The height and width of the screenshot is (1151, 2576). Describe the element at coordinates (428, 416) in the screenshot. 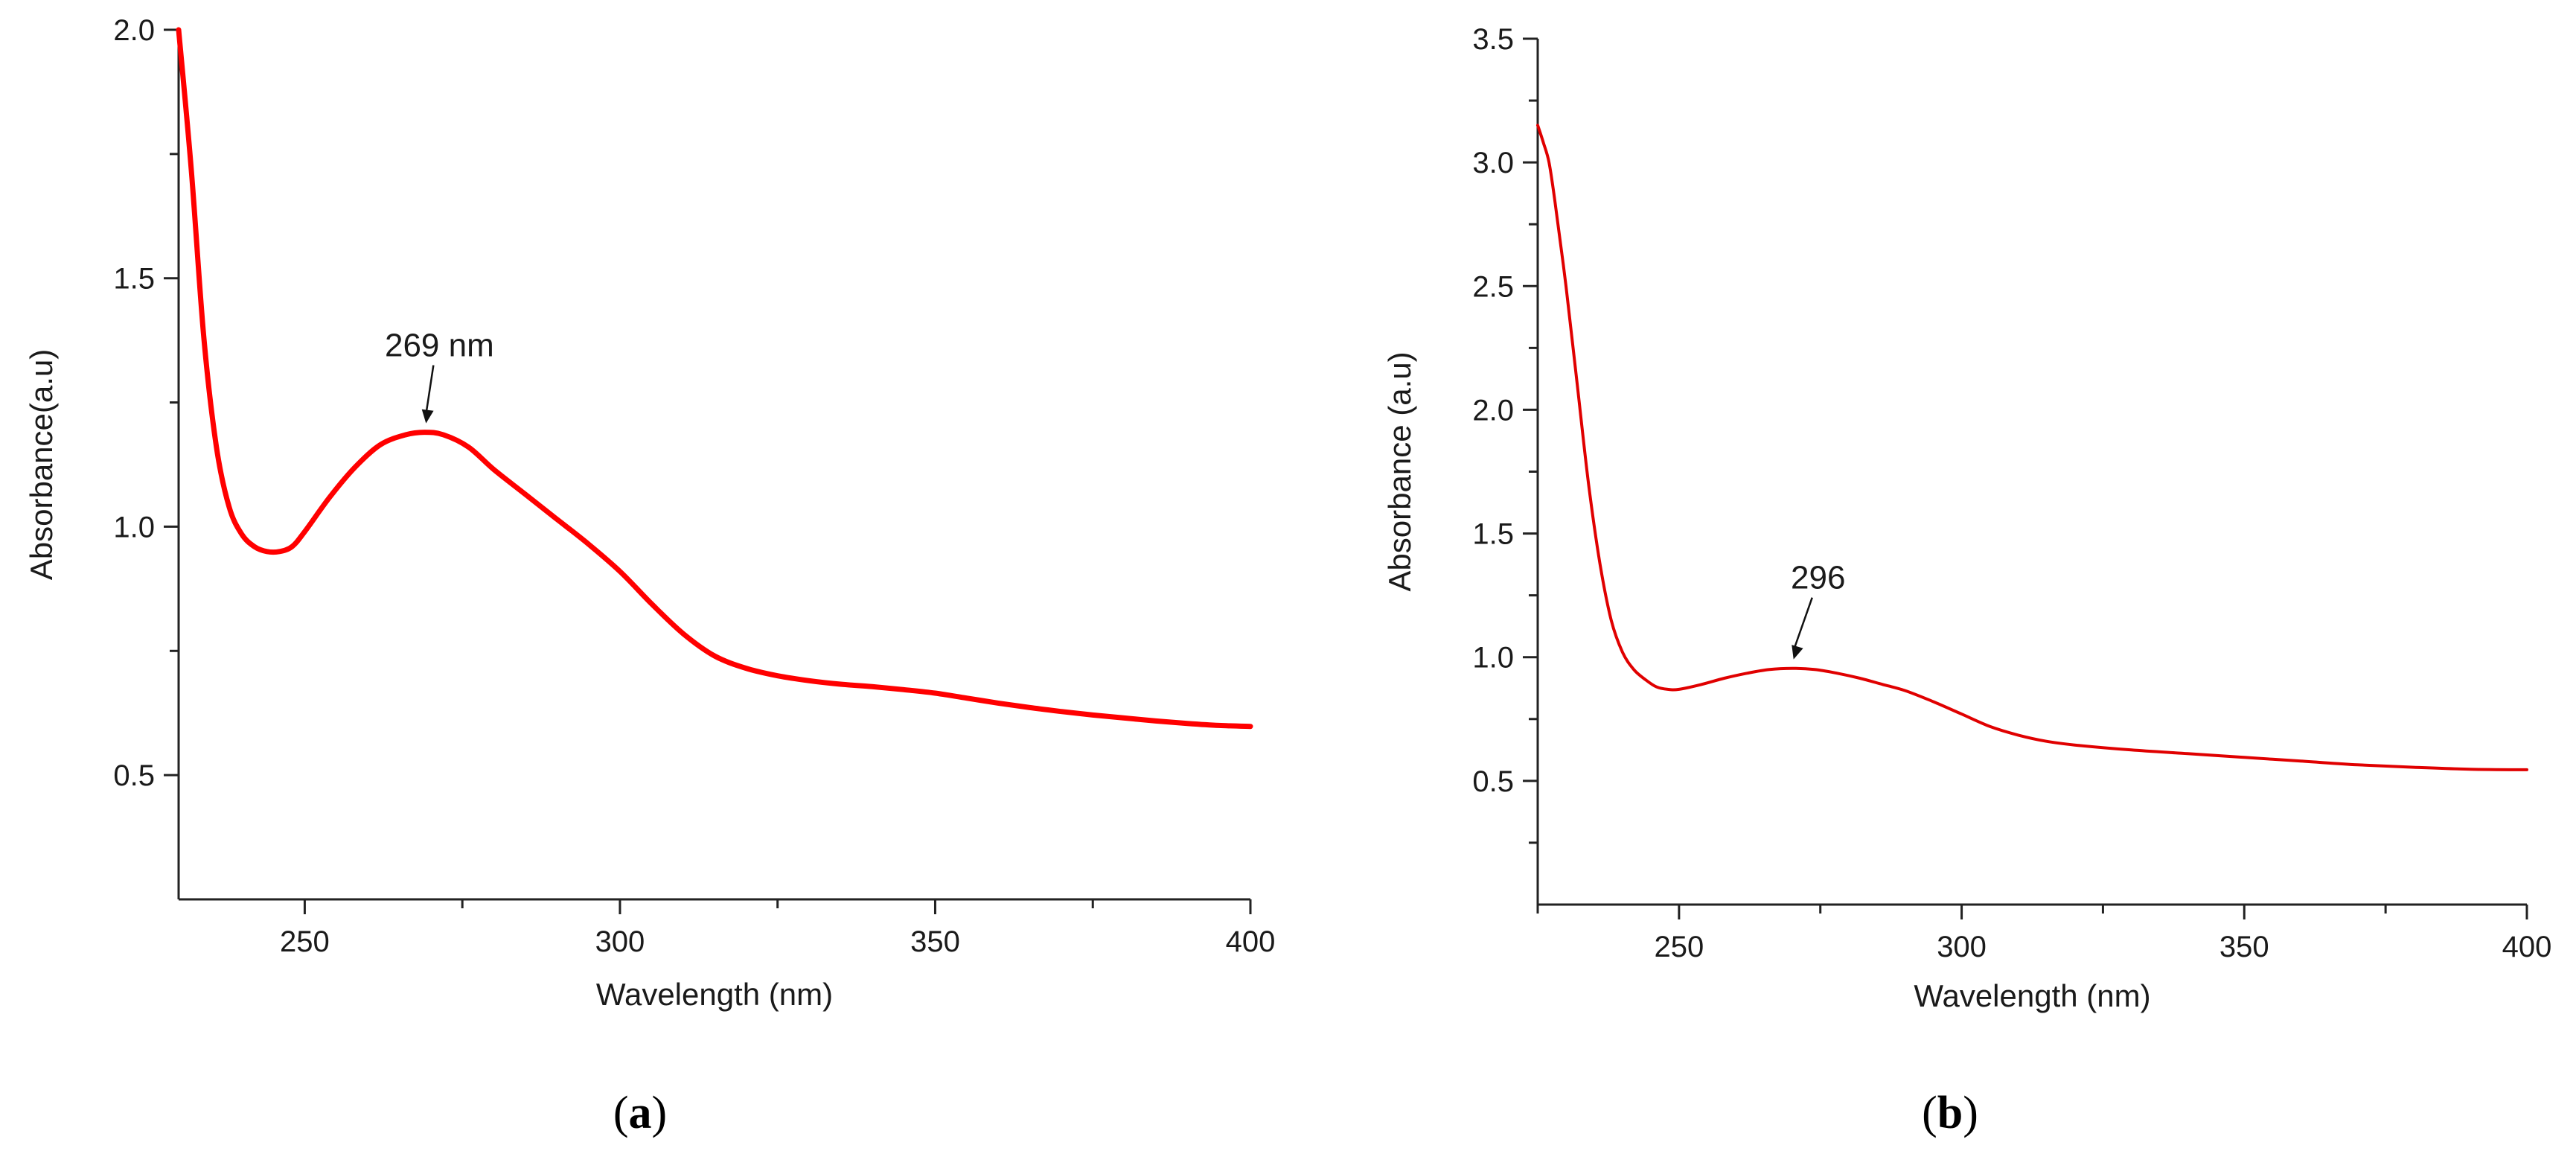

I see `chart-a-peak-arrowhead` at that location.